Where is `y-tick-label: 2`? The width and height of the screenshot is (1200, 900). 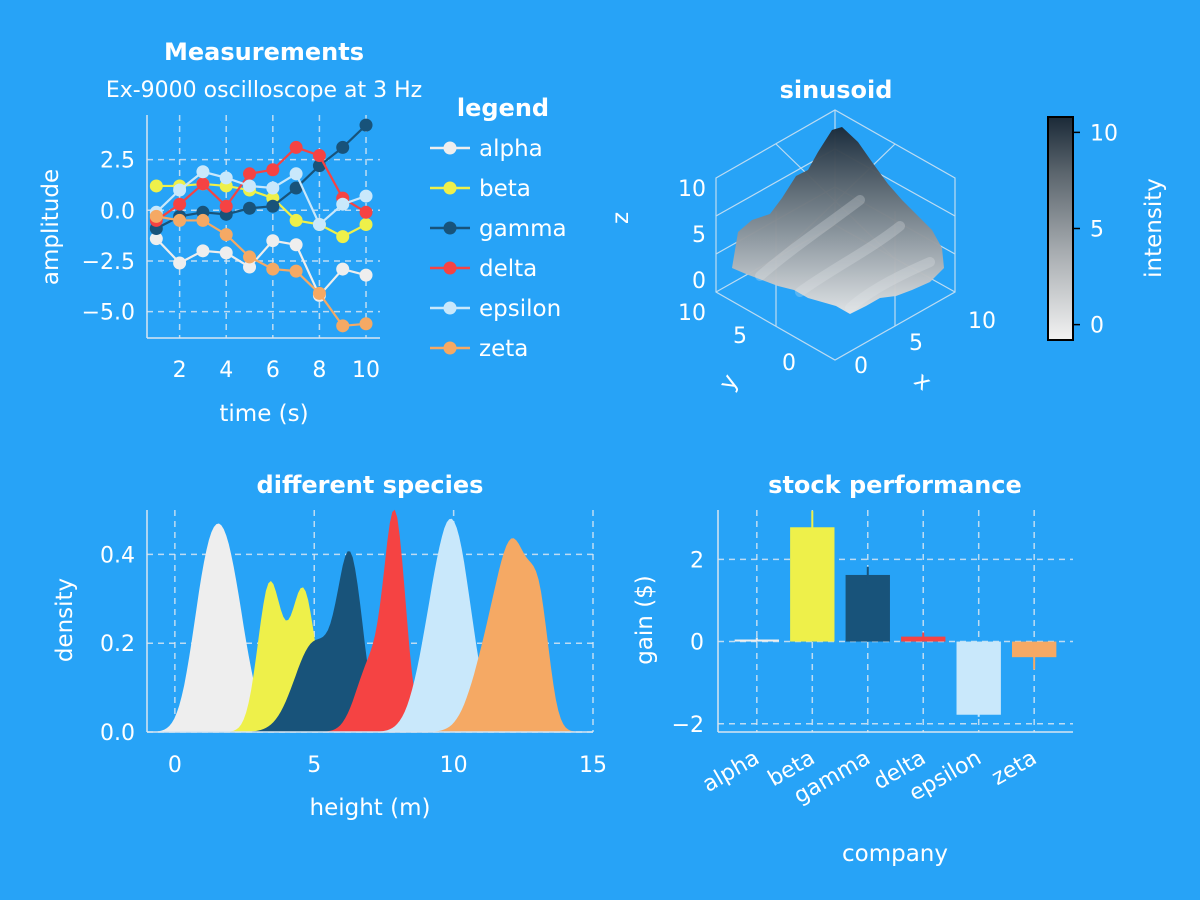 y-tick-label: 2 is located at coordinates (697, 560).